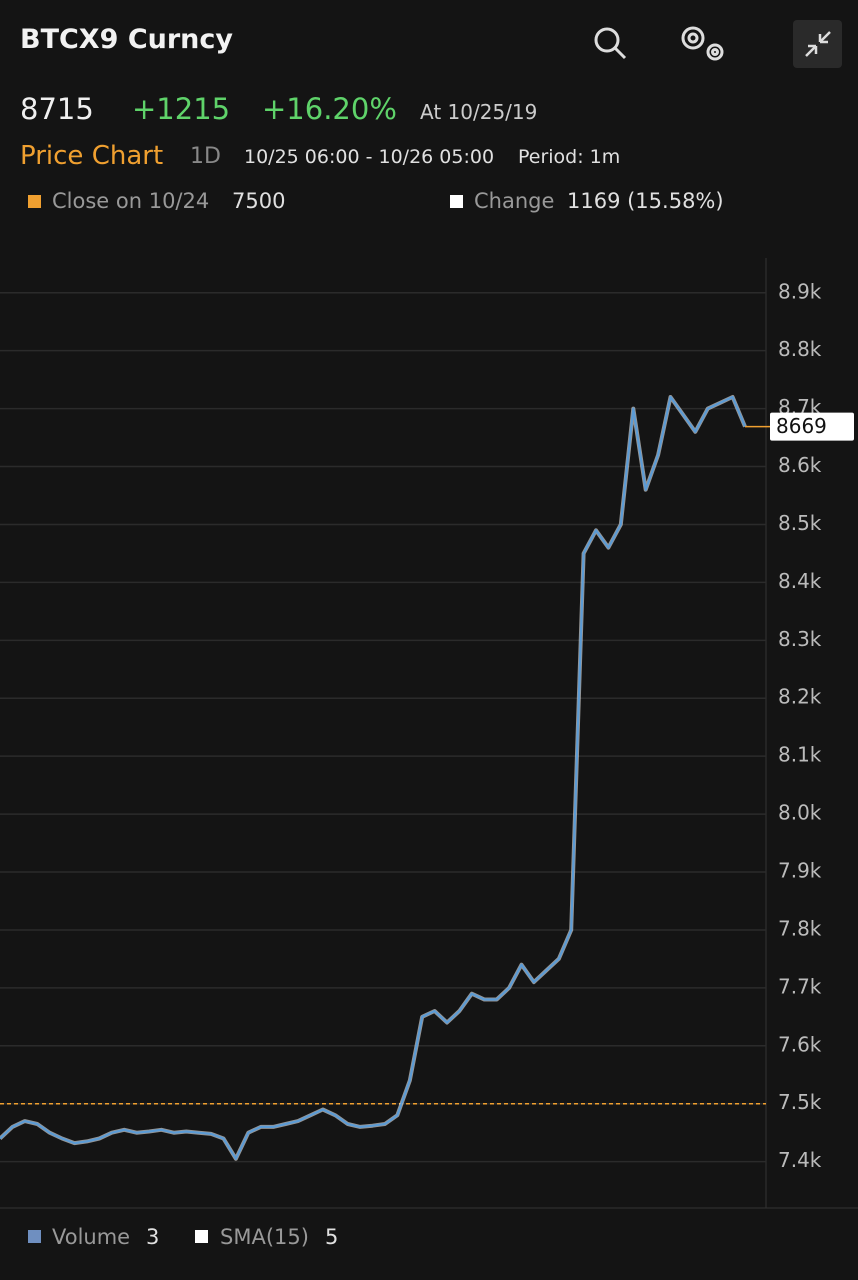 The image size is (858, 1280). What do you see at coordinates (800, 755) in the screenshot?
I see `y-tick-label: 8.1k` at bounding box center [800, 755].